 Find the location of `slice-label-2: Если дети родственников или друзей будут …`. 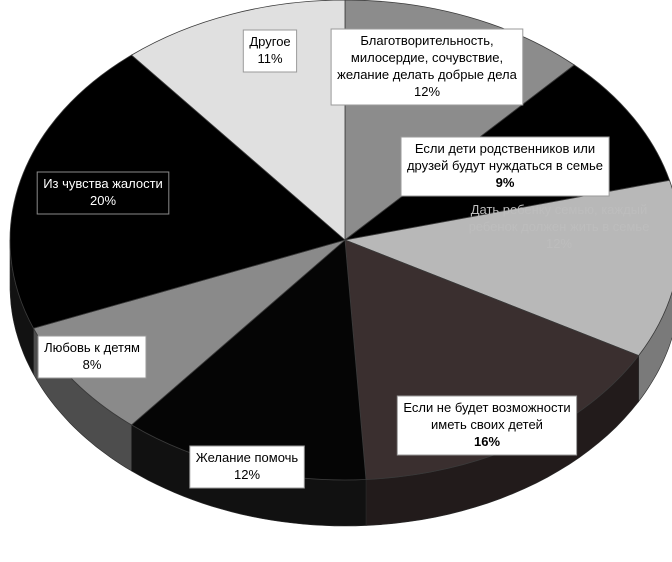

slice-label-2: Если дети родственников или друзей будут … is located at coordinates (505, 166).